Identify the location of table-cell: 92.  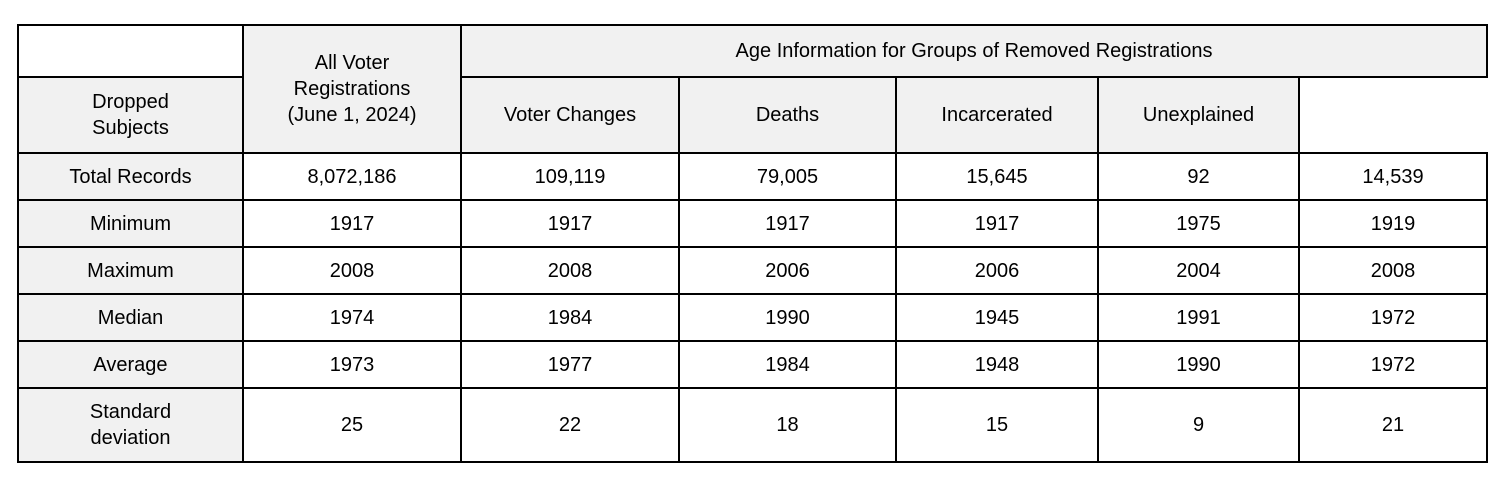
(1198, 176).